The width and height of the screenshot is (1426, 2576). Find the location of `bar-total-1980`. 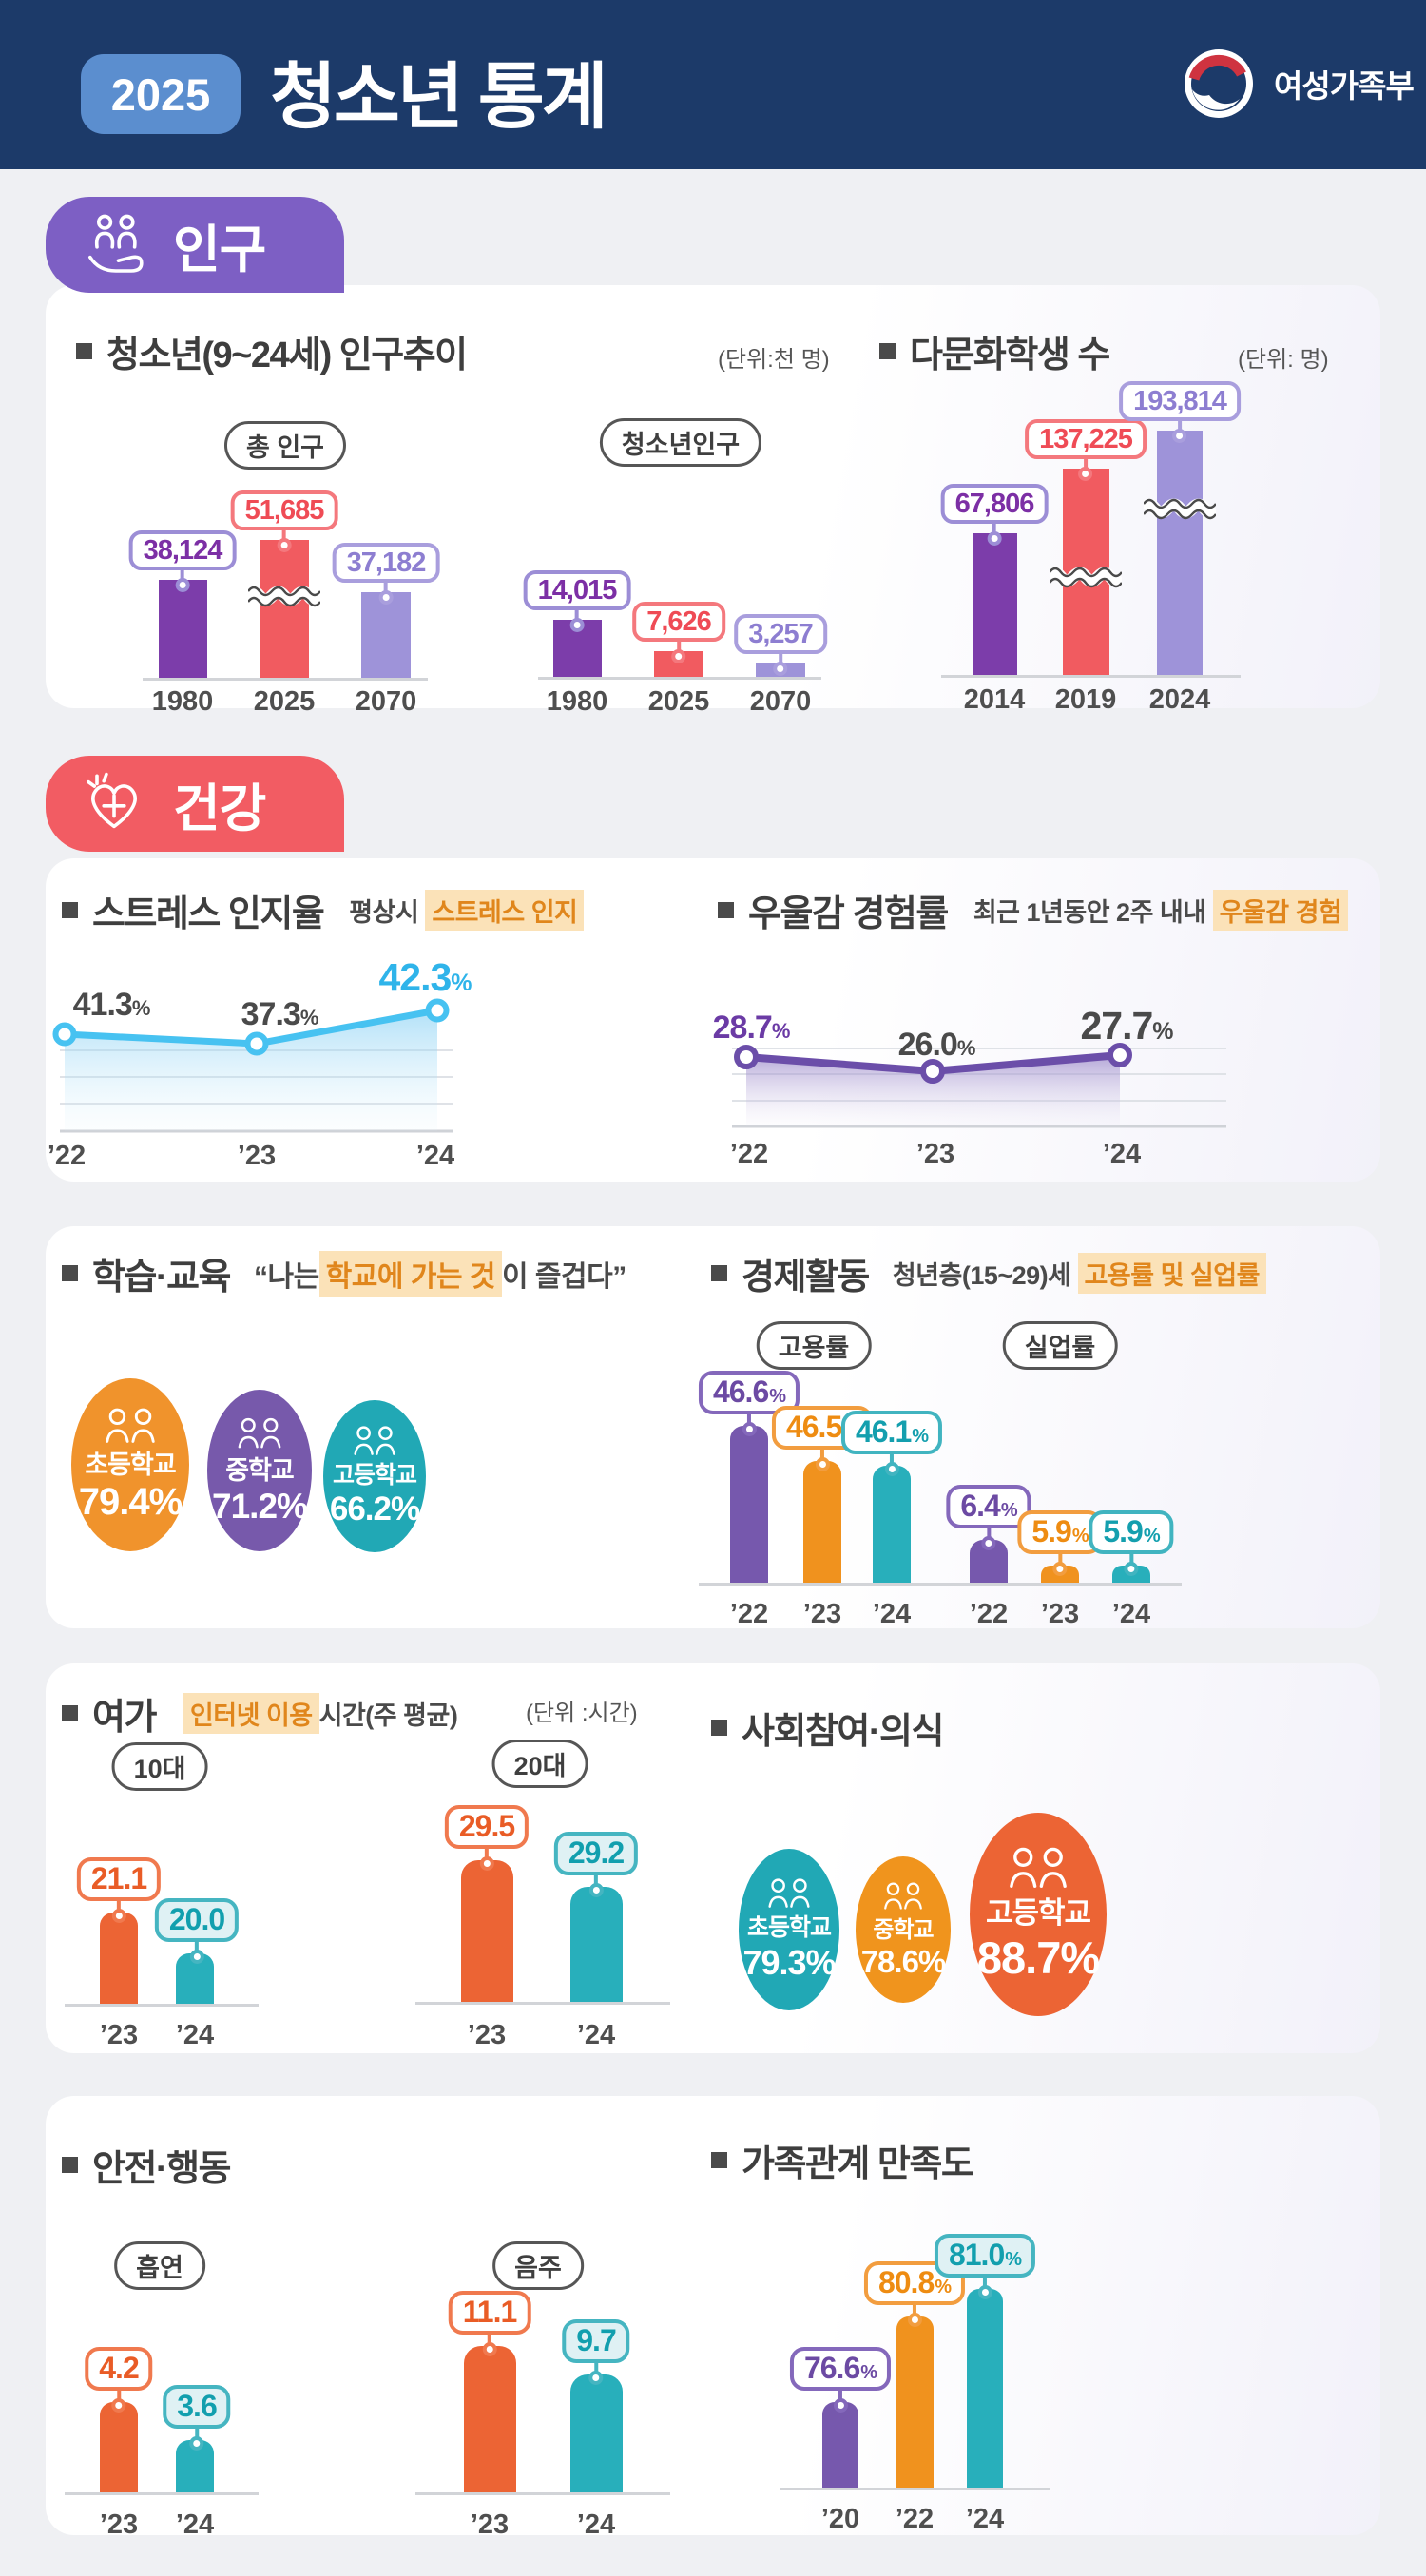

bar-total-1980 is located at coordinates (183, 629).